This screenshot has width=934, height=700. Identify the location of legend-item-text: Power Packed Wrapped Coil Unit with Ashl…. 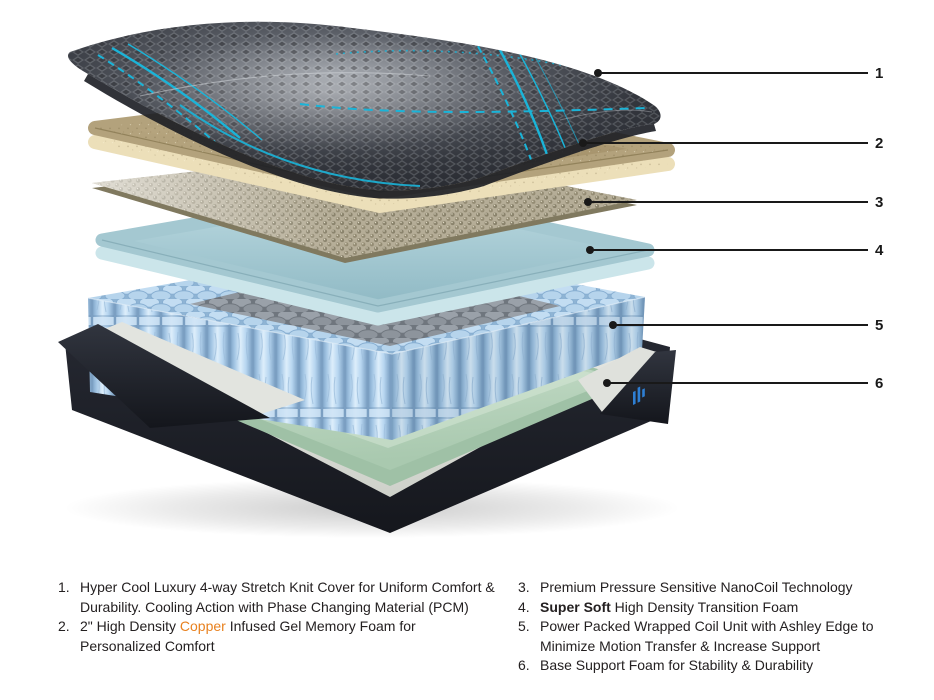
(707, 636).